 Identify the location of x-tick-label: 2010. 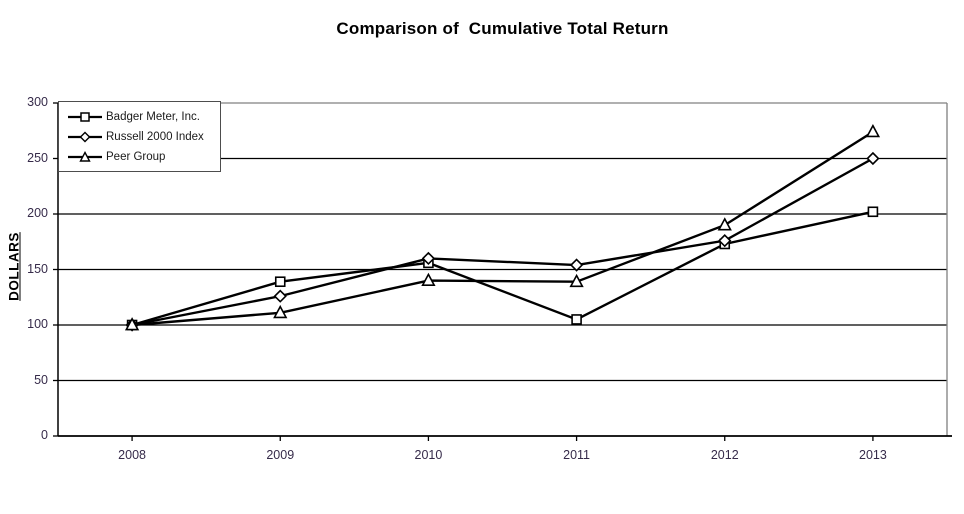
(428, 455).